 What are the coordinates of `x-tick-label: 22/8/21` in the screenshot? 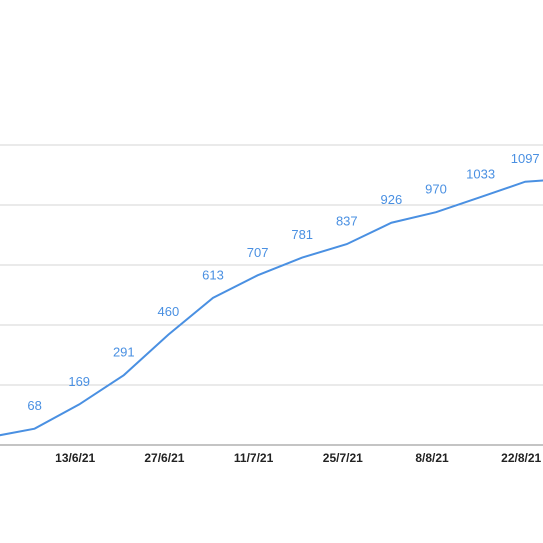 It's located at (521, 458).